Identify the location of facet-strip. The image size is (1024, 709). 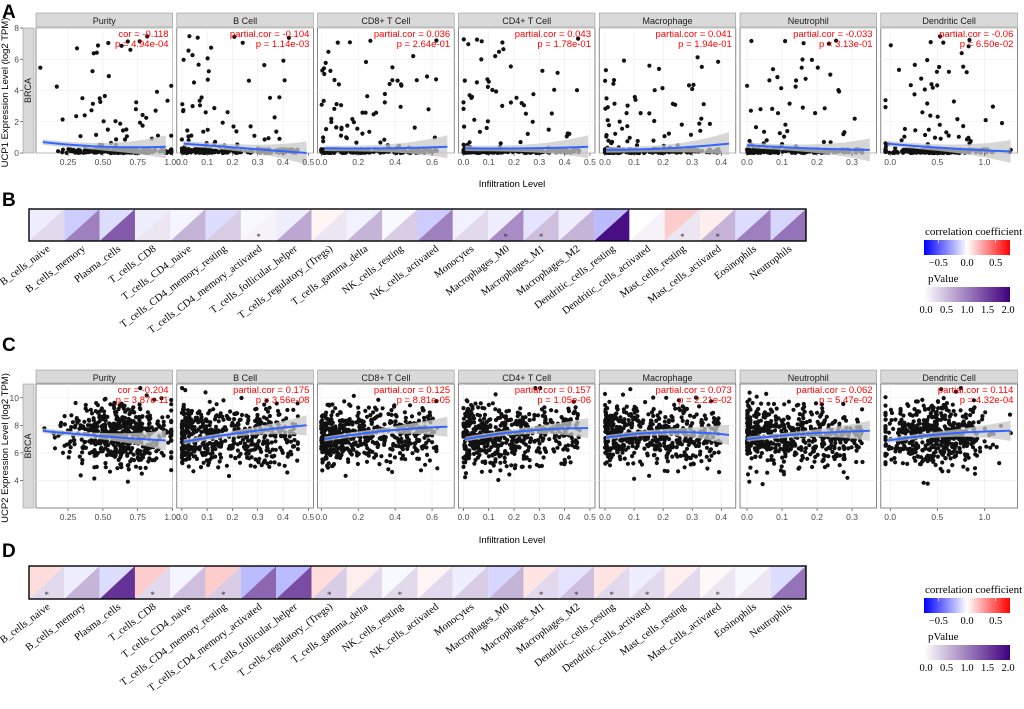
(104, 20).